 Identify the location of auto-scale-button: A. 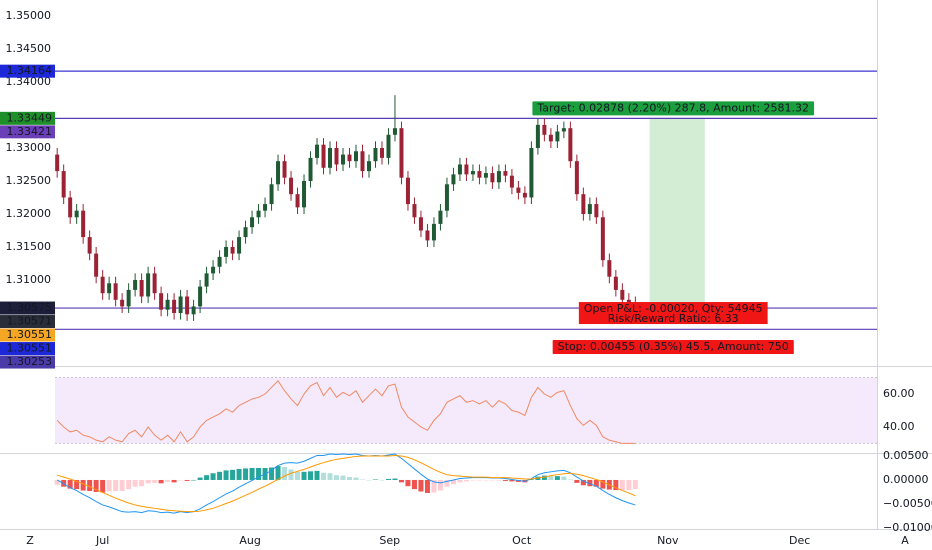
(905, 540).